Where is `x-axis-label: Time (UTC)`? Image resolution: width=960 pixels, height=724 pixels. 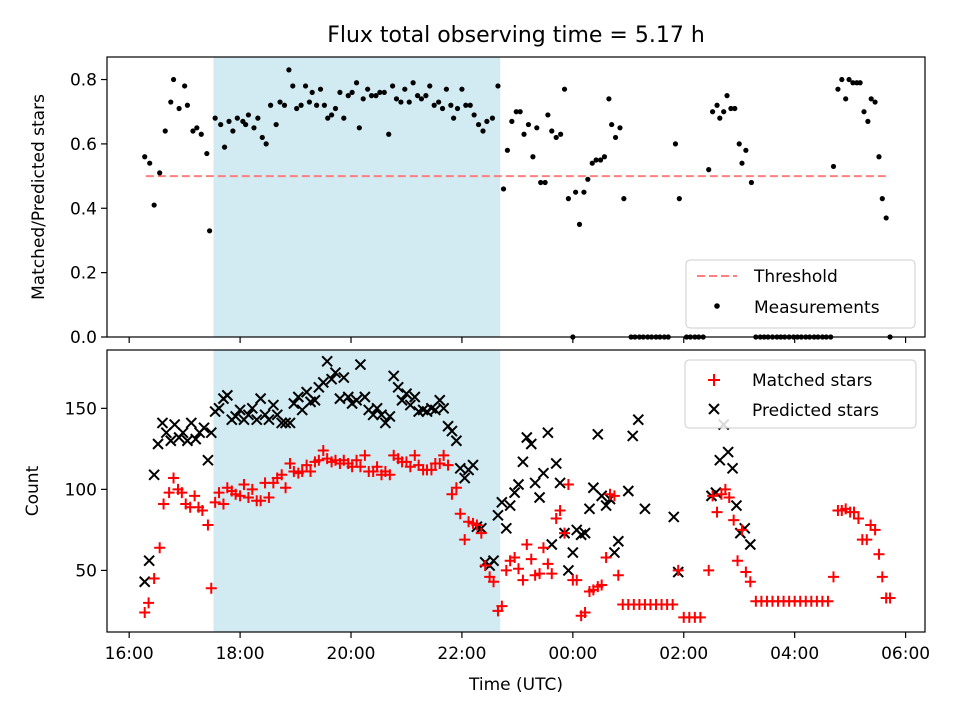 x-axis-label: Time (UTC) is located at coordinates (515, 685).